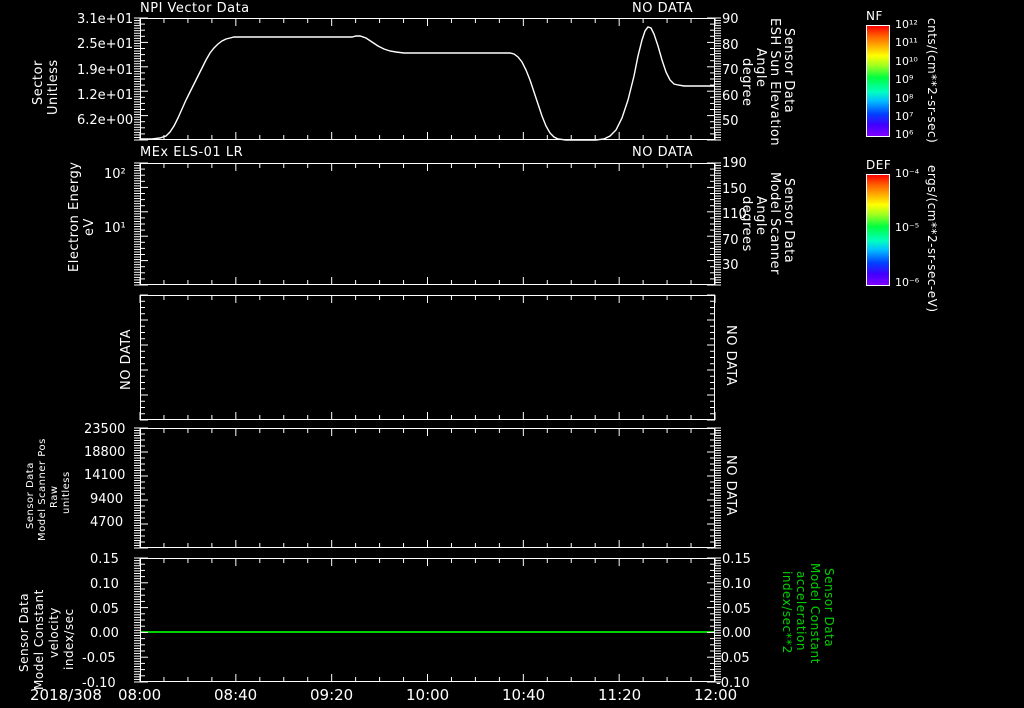 The width and height of the screenshot is (1024, 708). What do you see at coordinates (104, 633) in the screenshot?
I see `panel-5-ytick-3: 0.00` at bounding box center [104, 633].